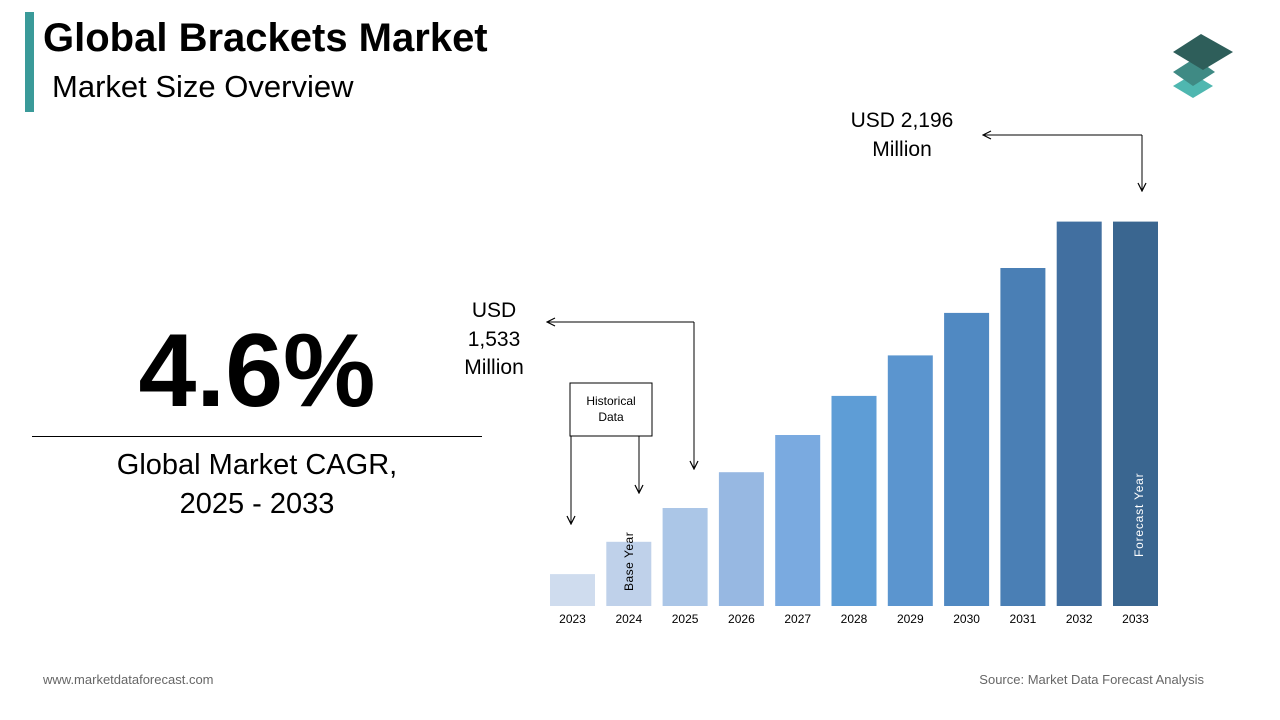  I want to click on bar-2033, so click(1135, 413).